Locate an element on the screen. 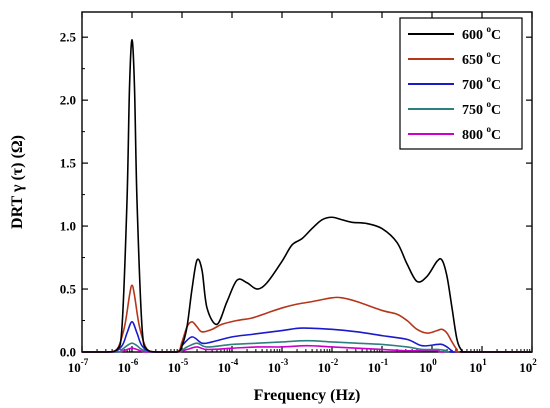 This screenshot has width=550, height=408. x-tick-exponent: 1 is located at coordinates (484, 362).